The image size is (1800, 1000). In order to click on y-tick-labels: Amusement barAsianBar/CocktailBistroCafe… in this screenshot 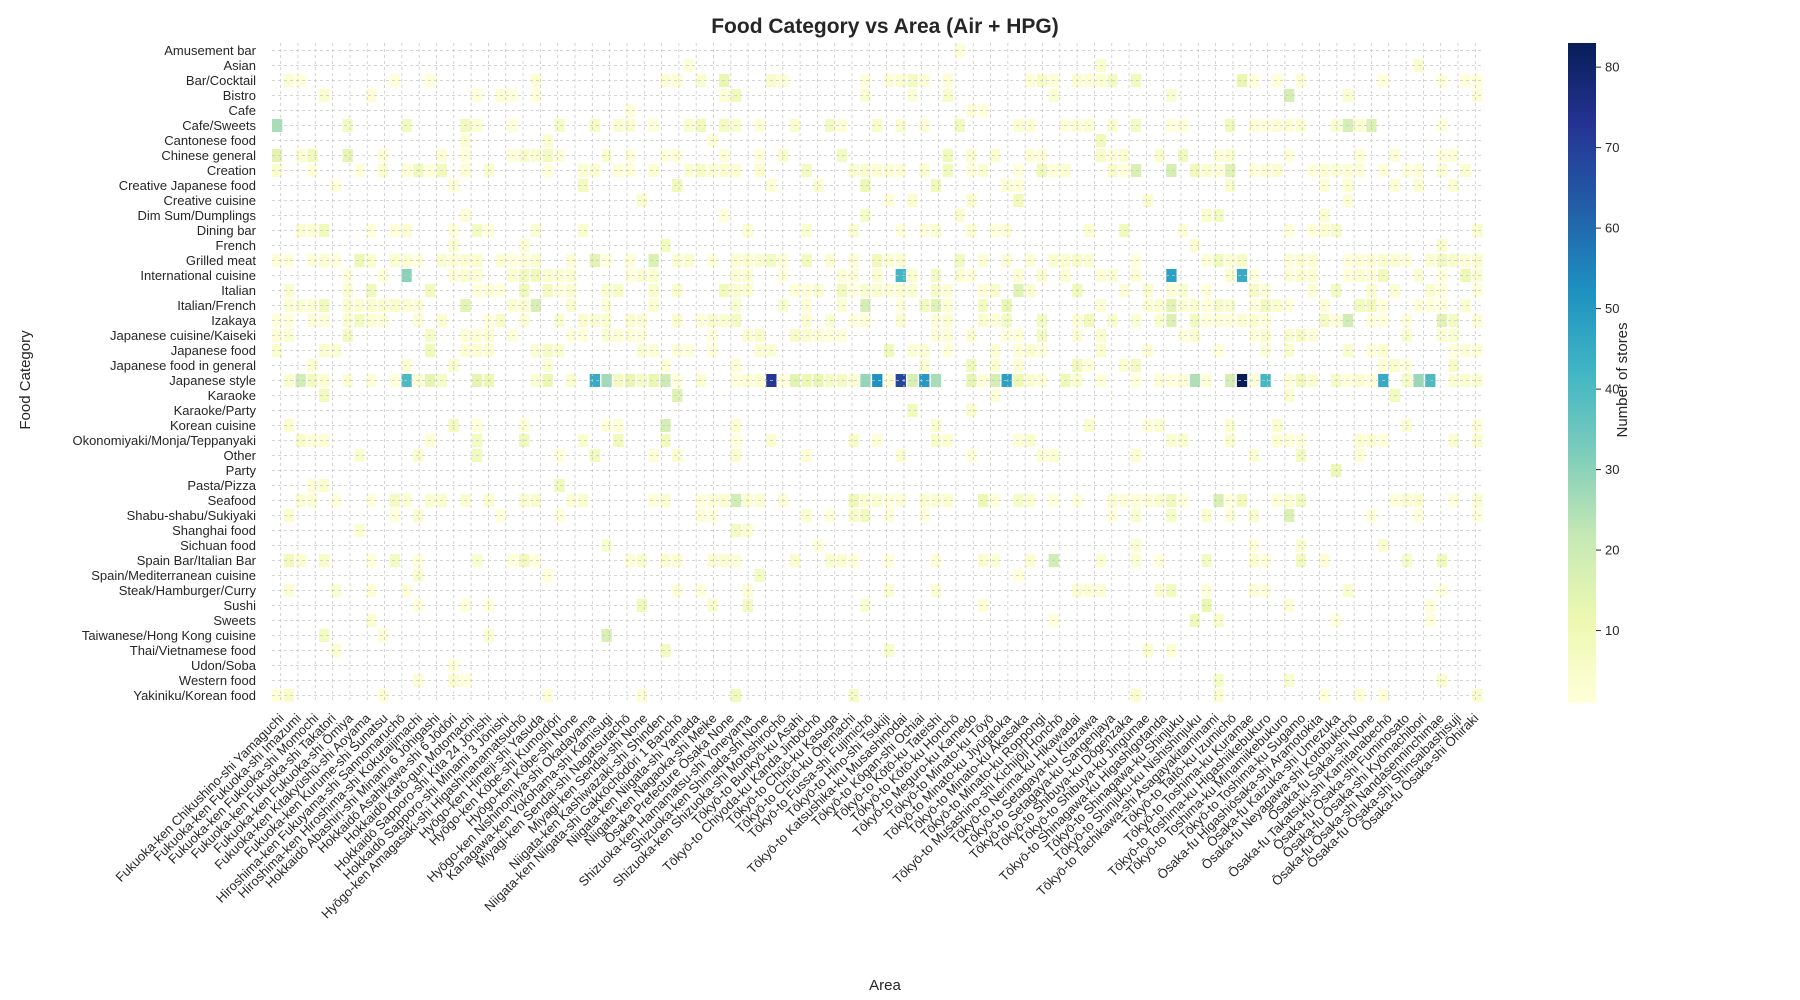, I will do `click(164, 373)`.